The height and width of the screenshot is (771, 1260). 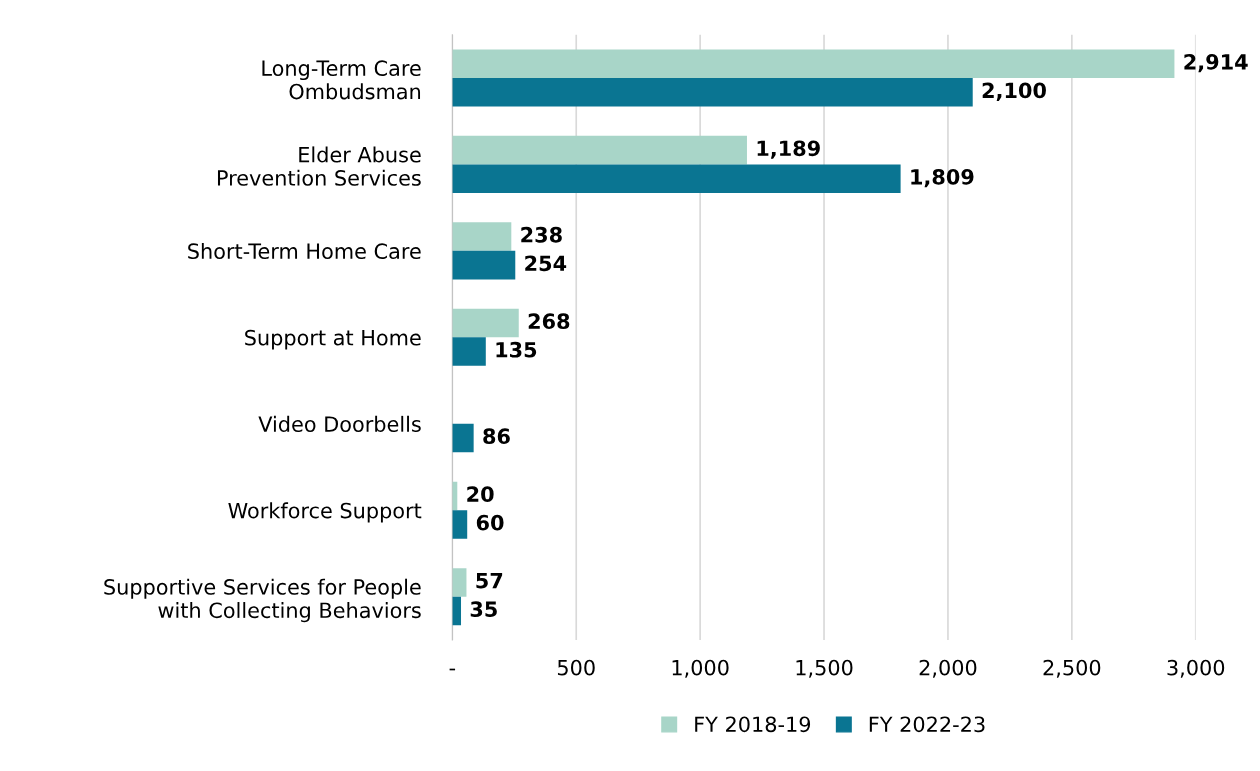 What do you see at coordinates (333, 339) in the screenshot?
I see `y-tick-label: Support at Home` at bounding box center [333, 339].